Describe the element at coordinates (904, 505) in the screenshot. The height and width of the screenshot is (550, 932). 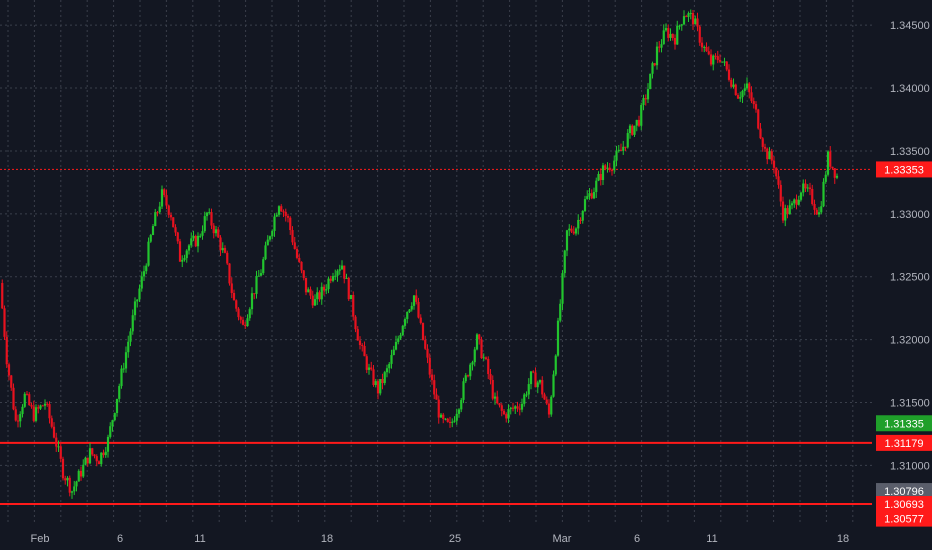
I see `price-tag-label: 1.30693` at that location.